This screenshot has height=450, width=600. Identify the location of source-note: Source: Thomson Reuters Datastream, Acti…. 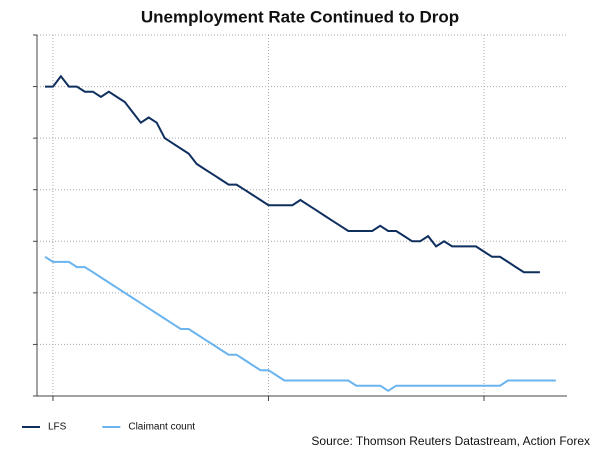
(450, 441).